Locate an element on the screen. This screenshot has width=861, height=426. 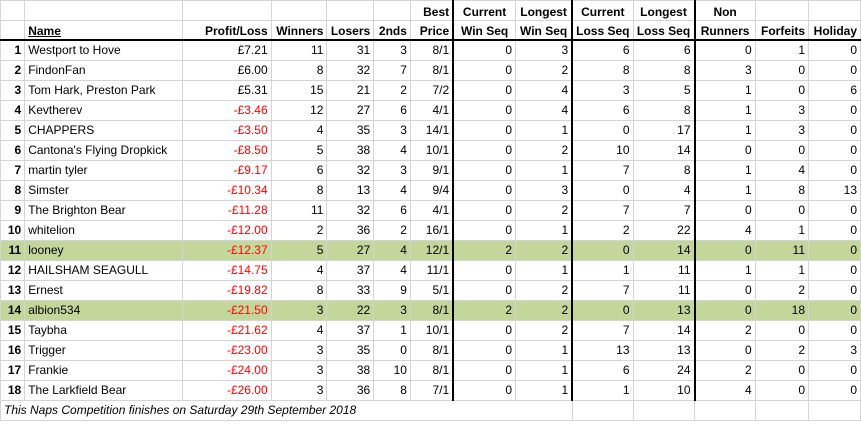
seconds-cell: 7 is located at coordinates (392, 70).